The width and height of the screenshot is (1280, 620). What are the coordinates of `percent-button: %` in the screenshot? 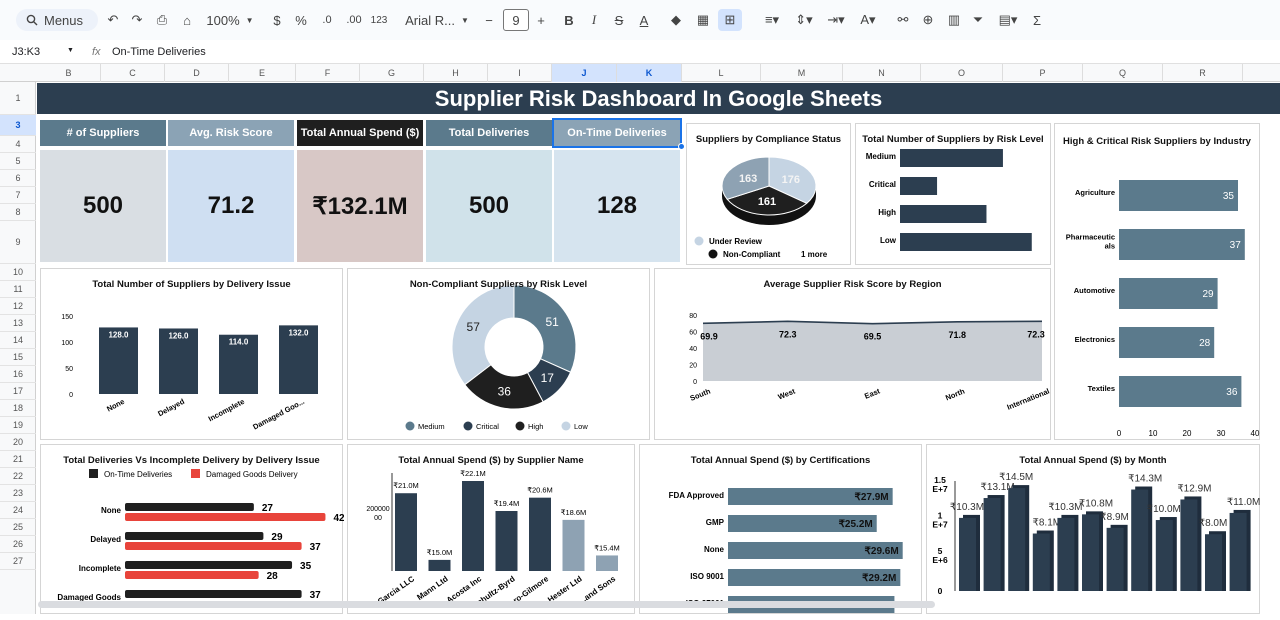 It's located at (301, 20).